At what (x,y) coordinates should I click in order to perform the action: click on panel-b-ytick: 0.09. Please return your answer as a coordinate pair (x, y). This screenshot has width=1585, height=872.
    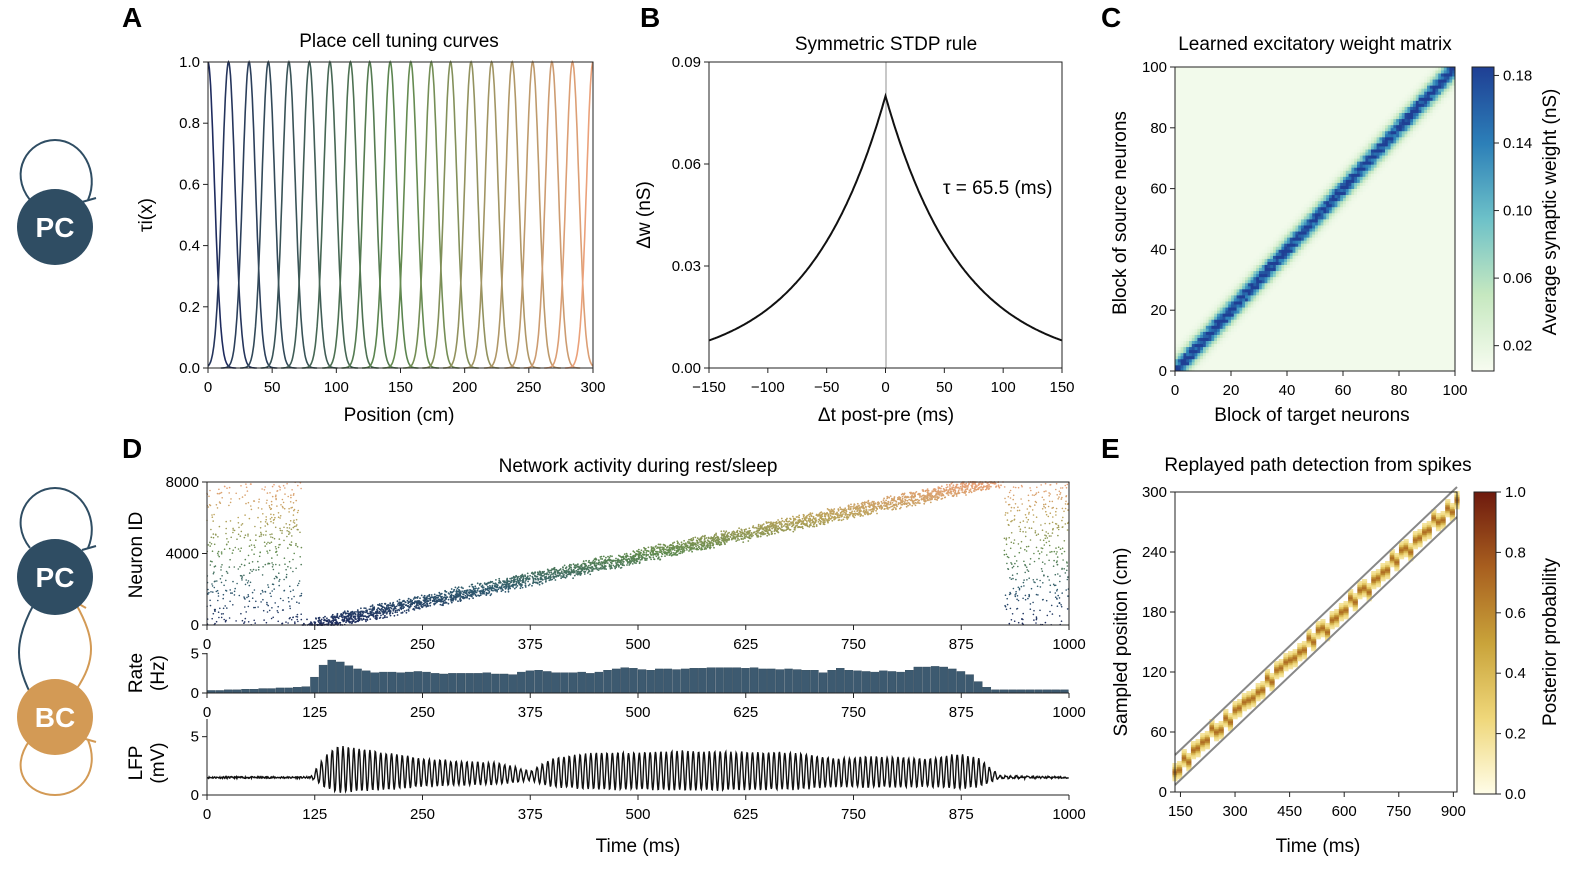
    Looking at the image, I should click on (686, 62).